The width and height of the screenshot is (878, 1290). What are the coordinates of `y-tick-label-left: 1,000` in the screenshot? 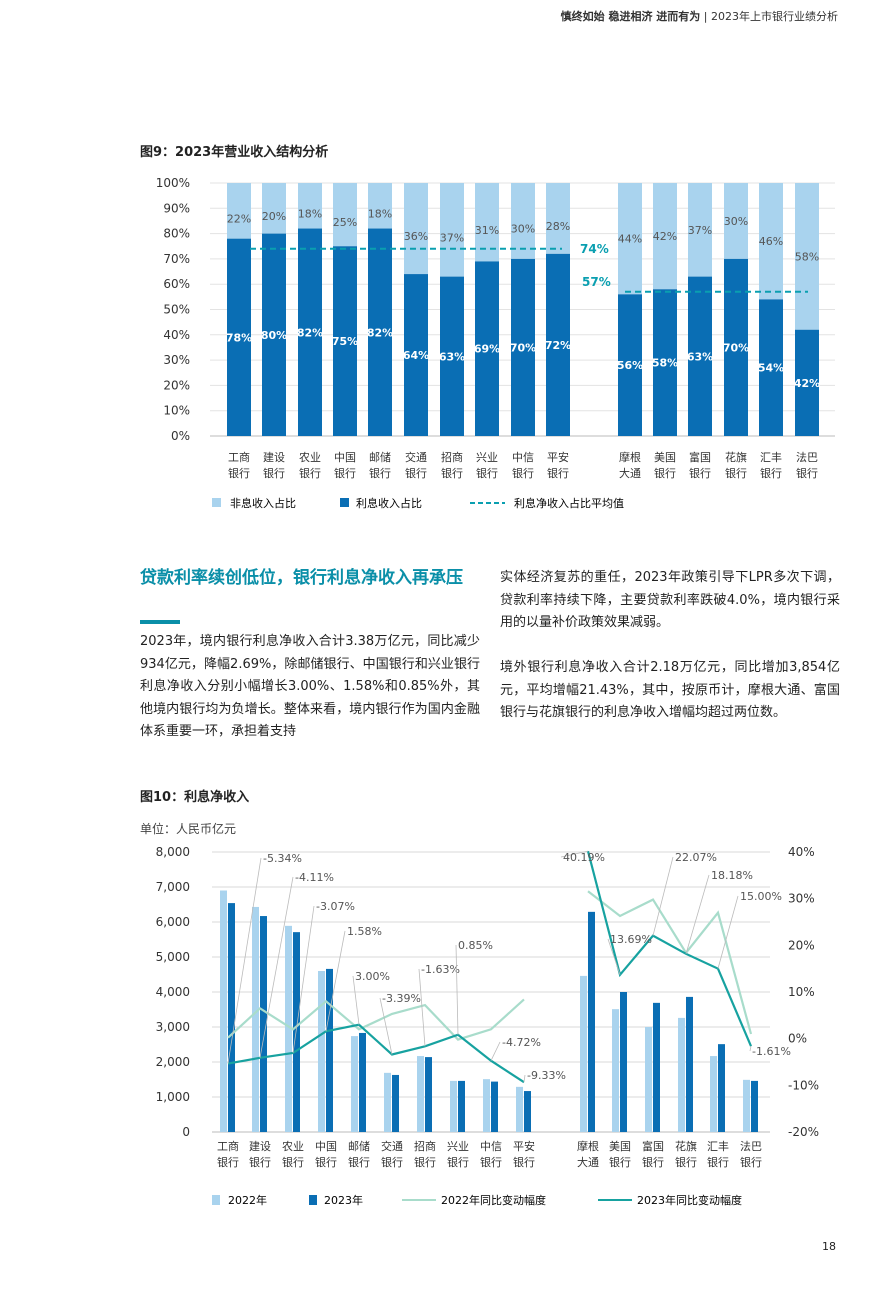 It's located at (173, 1097).